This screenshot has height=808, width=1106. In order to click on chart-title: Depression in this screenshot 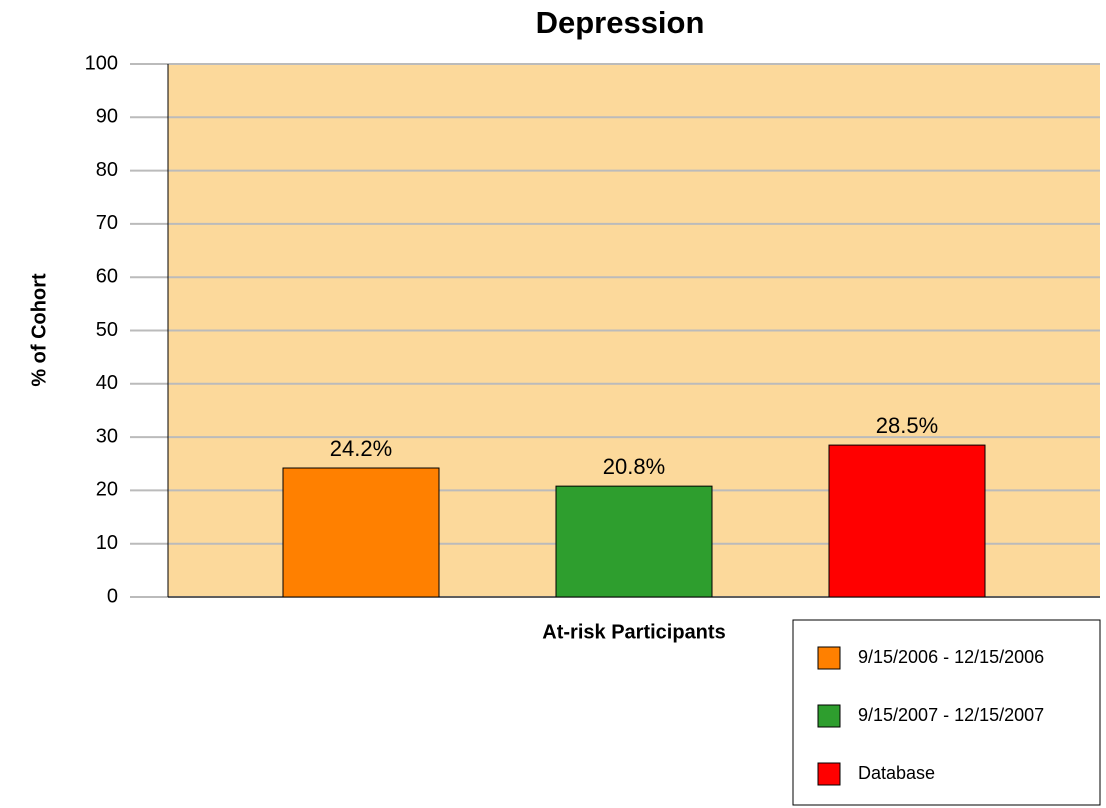, I will do `click(620, 22)`.